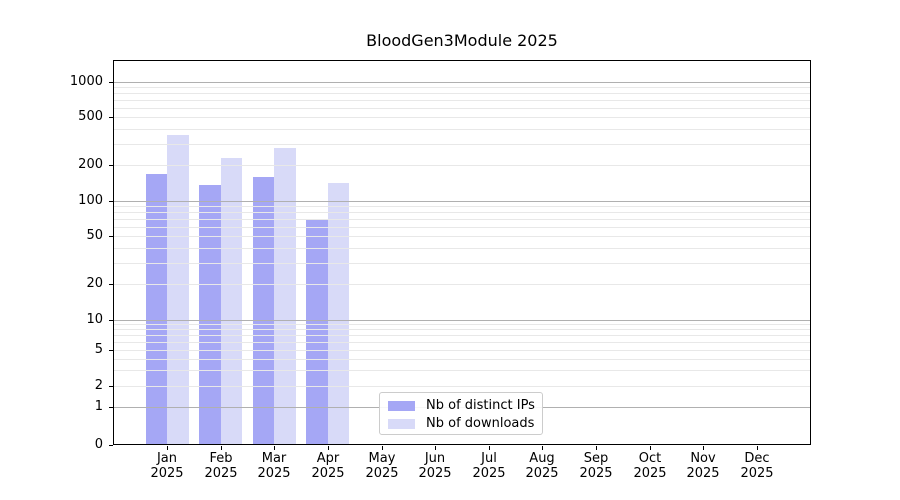  What do you see at coordinates (703, 458) in the screenshot?
I see `x-tick-month: Nov` at bounding box center [703, 458].